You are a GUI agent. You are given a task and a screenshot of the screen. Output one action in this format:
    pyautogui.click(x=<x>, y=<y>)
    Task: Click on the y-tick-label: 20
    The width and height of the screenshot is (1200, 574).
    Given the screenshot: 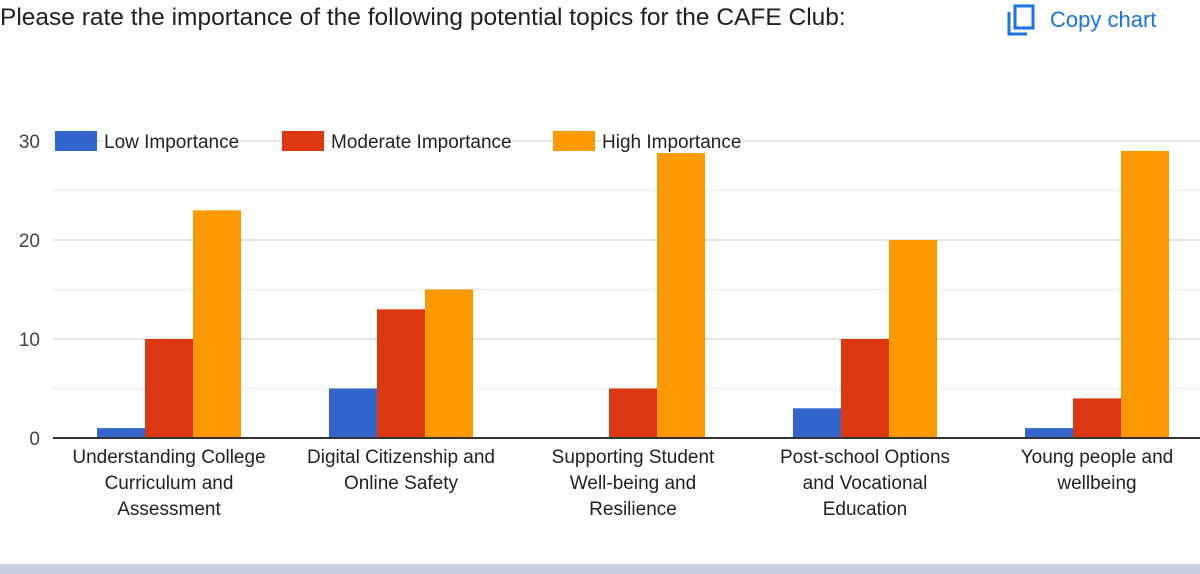 What is the action you would take?
    pyautogui.click(x=29, y=241)
    